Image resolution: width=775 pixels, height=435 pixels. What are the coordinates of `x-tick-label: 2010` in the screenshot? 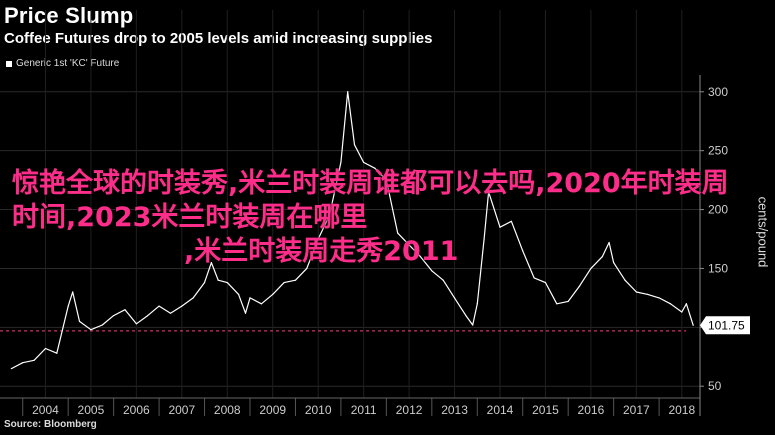 It's located at (318, 410).